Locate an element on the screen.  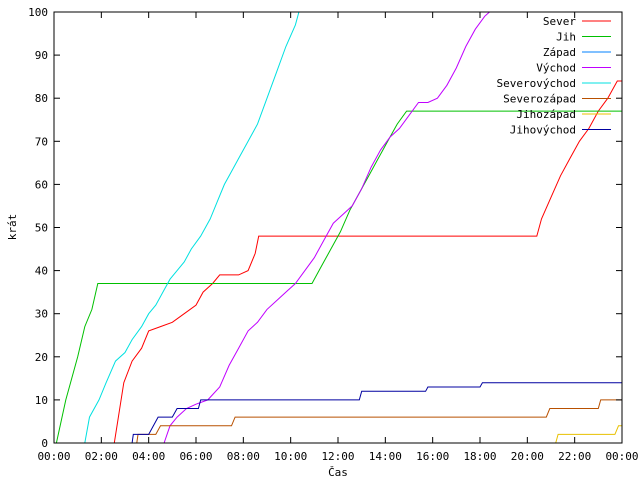
legend-label: Sever is located at coordinates (559, 21).